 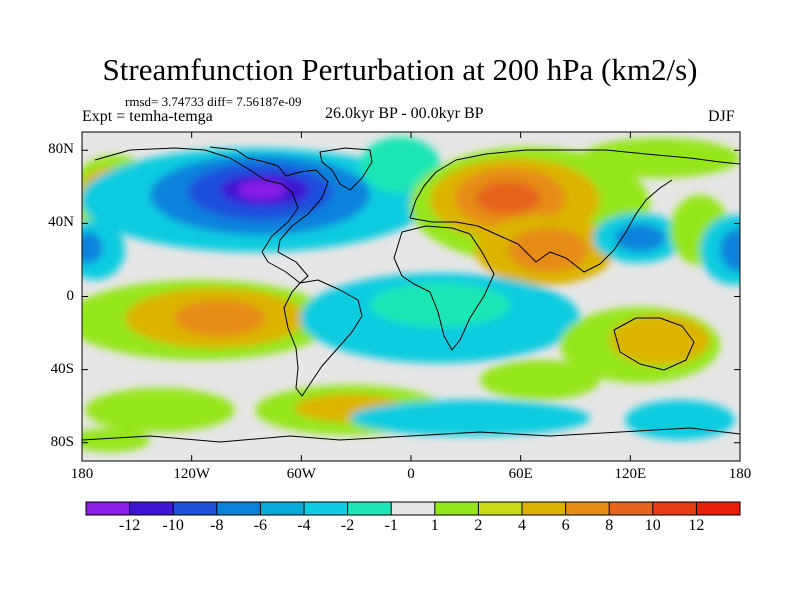 I want to click on experiment-label: Expt = temha-temga, so click(x=147, y=116).